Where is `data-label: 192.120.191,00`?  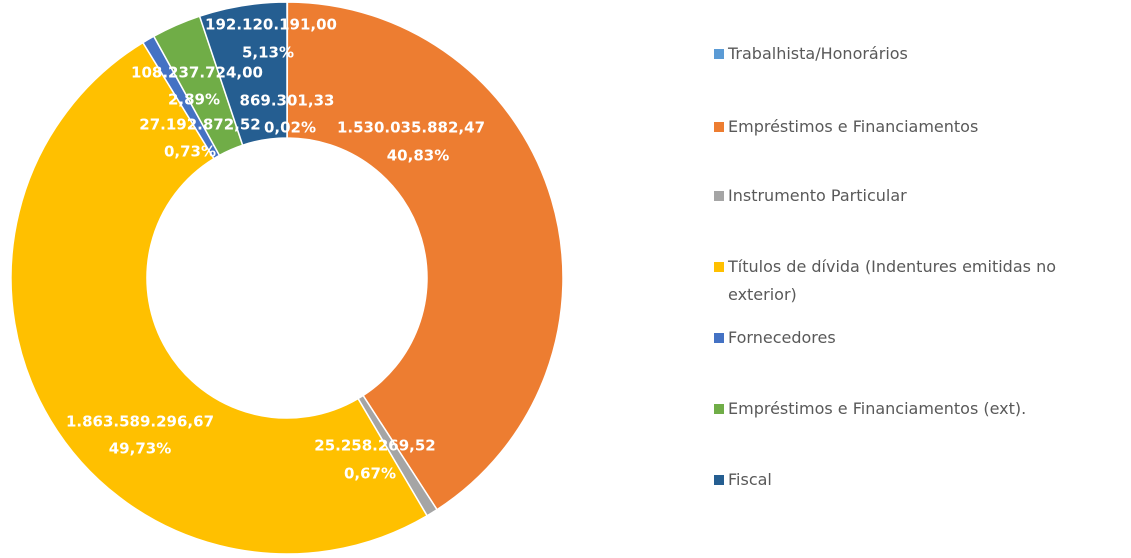
data-label: 192.120.191,00 is located at coordinates (271, 25).